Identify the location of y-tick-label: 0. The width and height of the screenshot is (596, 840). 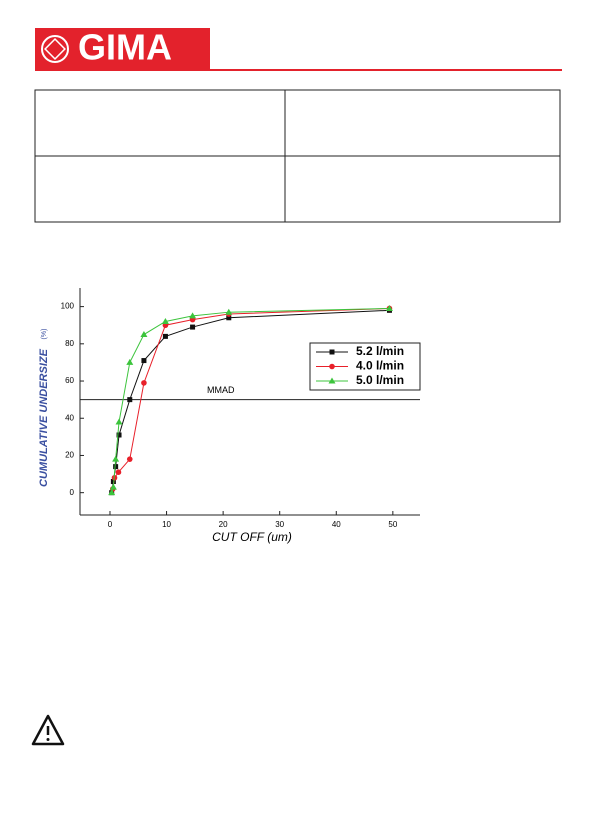
(72, 492).